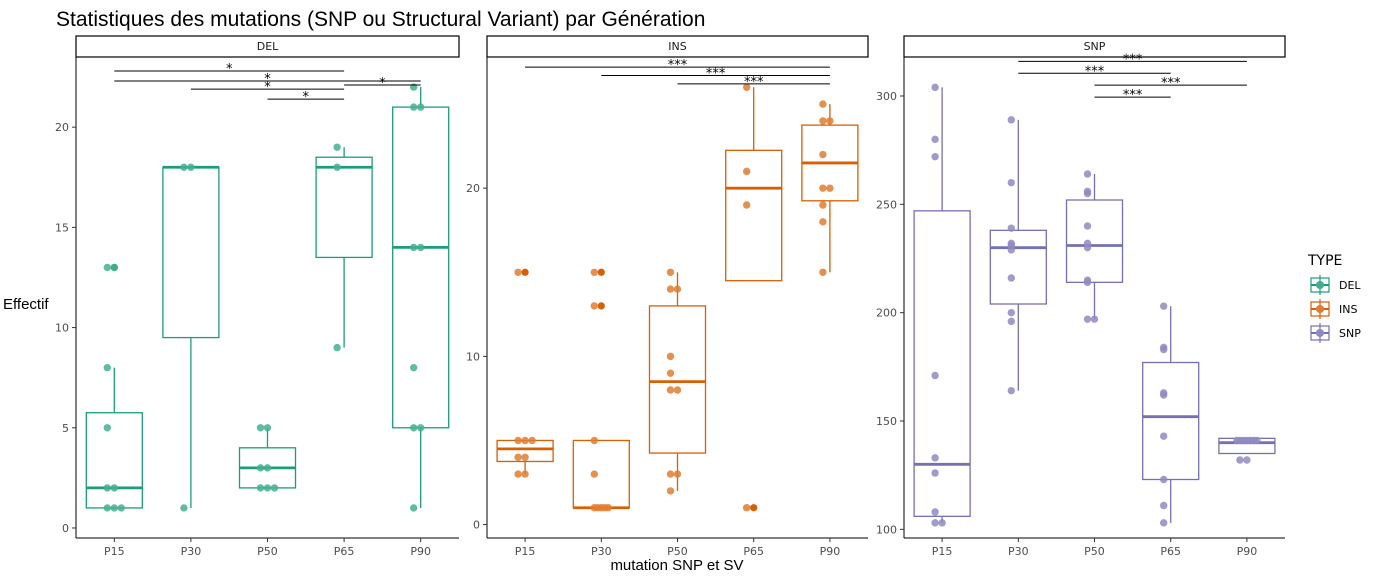 The height and width of the screenshot is (580, 1381). I want to click on y-tick-label: 100, so click(886, 529).